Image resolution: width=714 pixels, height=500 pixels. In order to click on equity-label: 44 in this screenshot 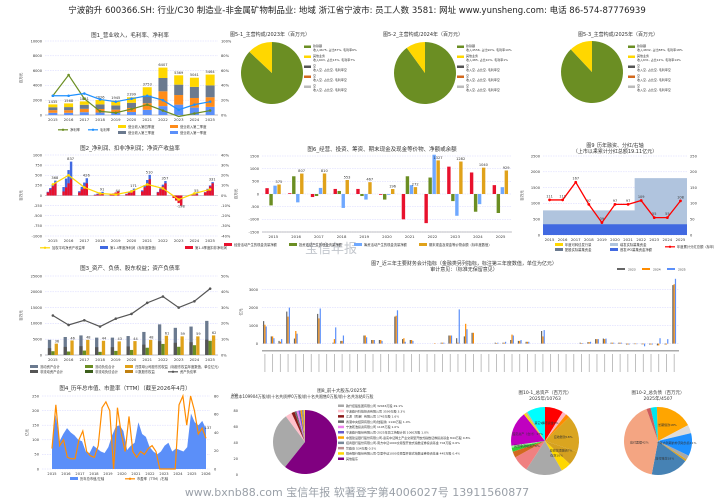, I will do `click(104, 339)`.